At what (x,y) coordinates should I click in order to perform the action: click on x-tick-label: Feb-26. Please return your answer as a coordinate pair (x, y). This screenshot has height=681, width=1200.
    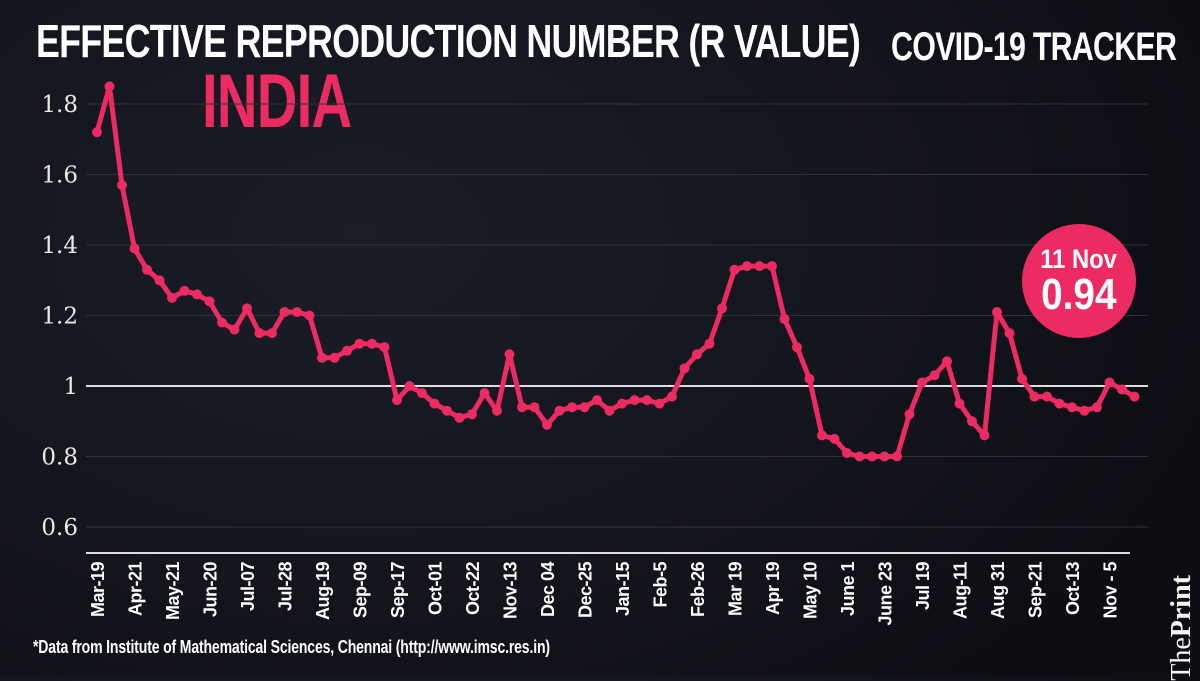
    Looking at the image, I should click on (698, 590).